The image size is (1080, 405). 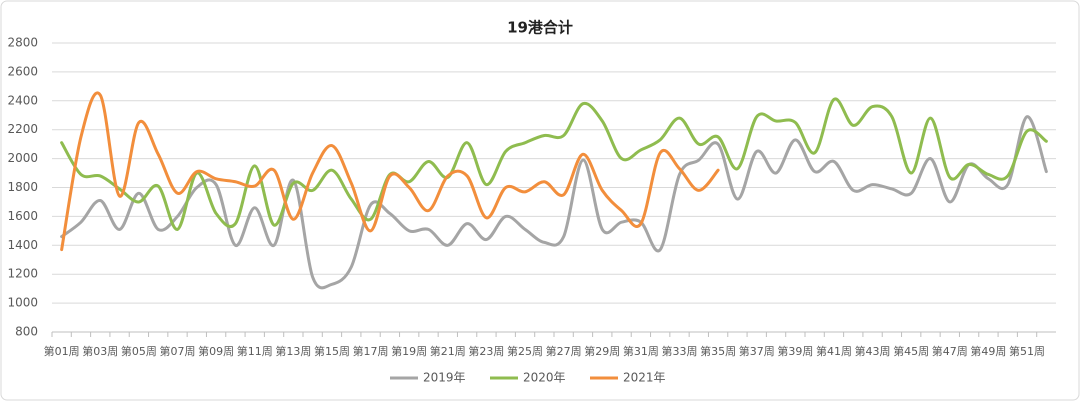 I want to click on x-tick-label: 第37周, so click(x=757, y=351).